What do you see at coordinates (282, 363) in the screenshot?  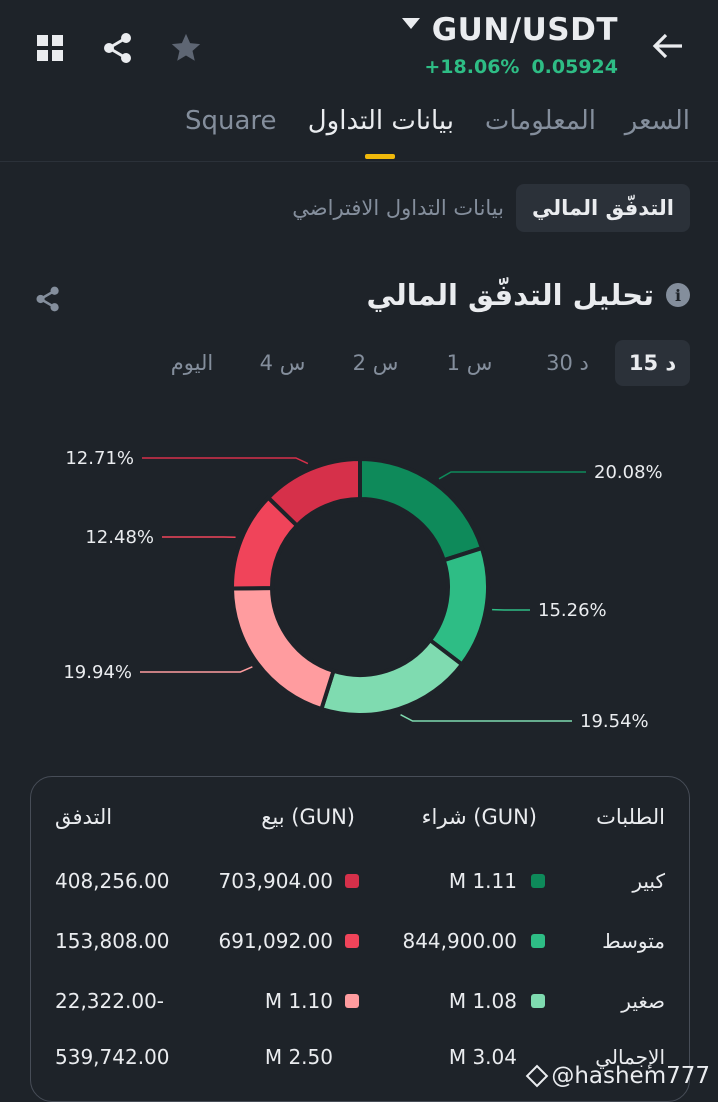 I see `time-filter-4h: 4 س` at bounding box center [282, 363].